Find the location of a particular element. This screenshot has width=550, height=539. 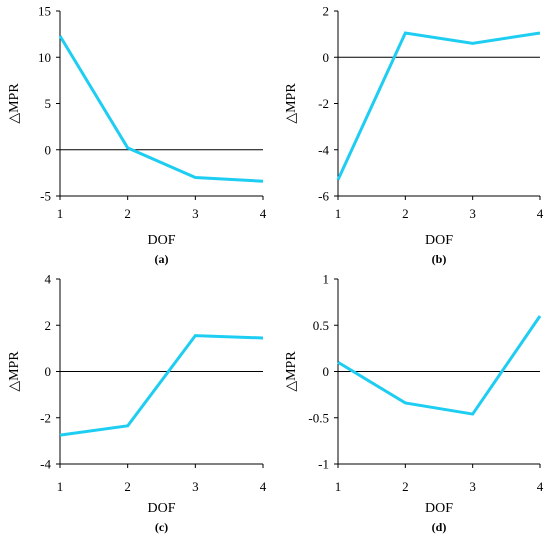

y-tick-label-c-0: -4 is located at coordinates (45, 464).